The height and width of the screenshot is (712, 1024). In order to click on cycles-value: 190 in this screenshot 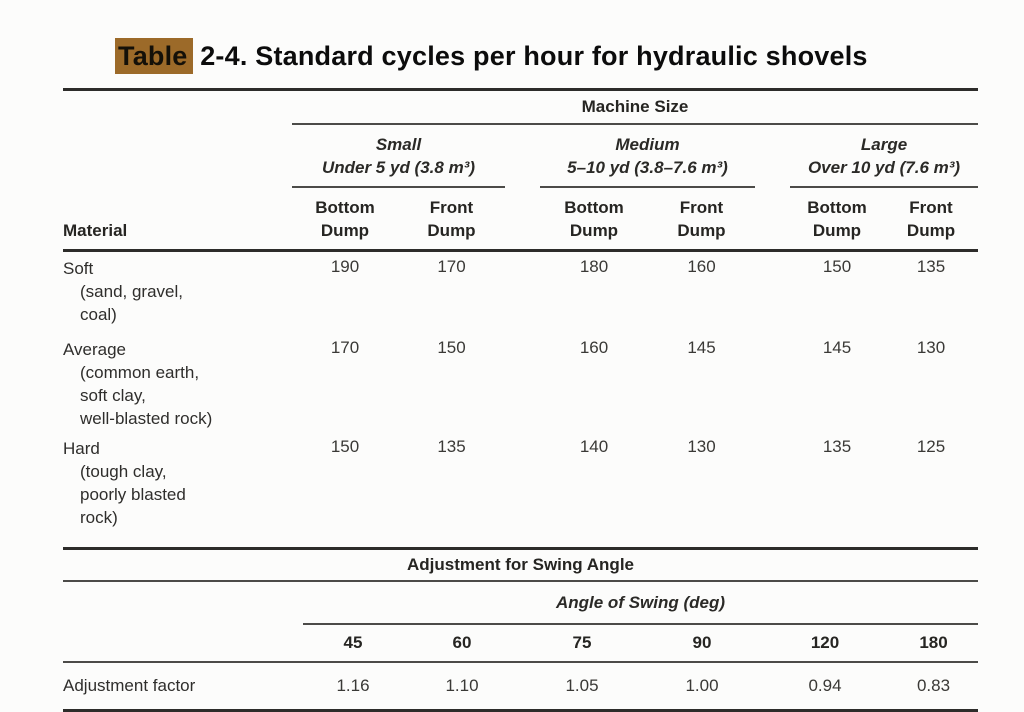, I will do `click(345, 266)`.